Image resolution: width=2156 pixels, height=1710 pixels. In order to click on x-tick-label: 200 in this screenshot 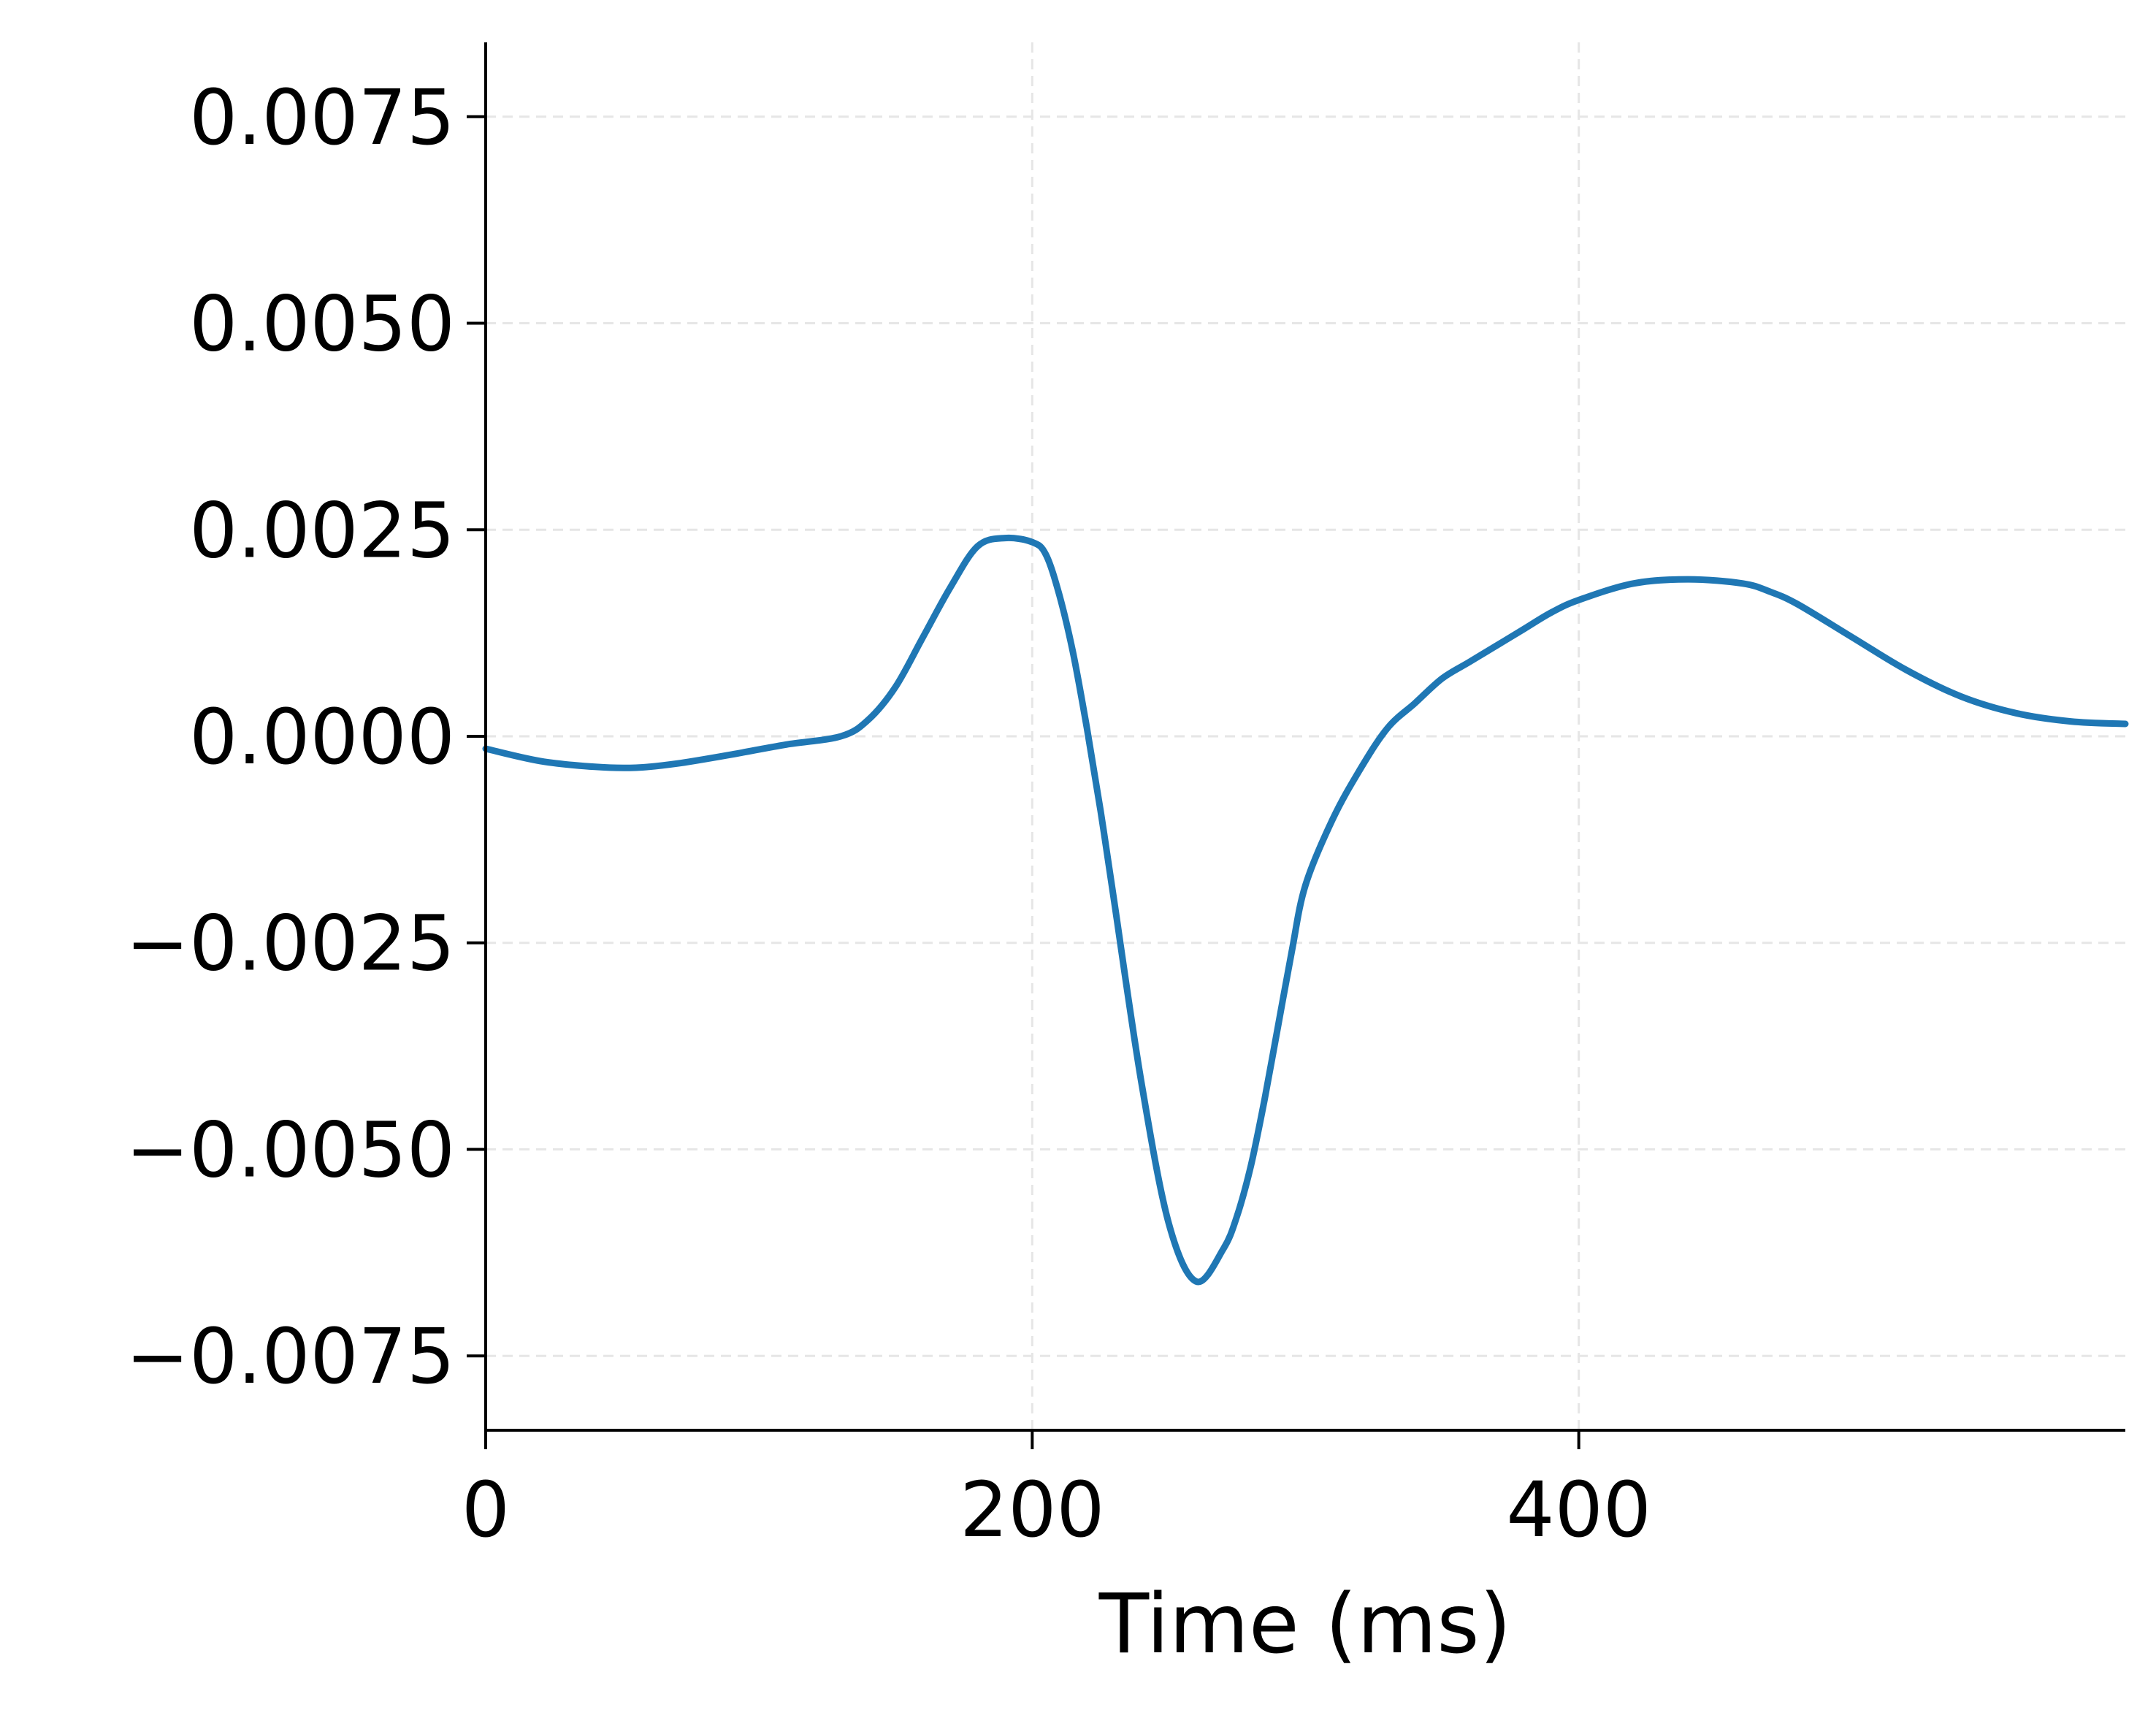, I will do `click(1033, 1509)`.